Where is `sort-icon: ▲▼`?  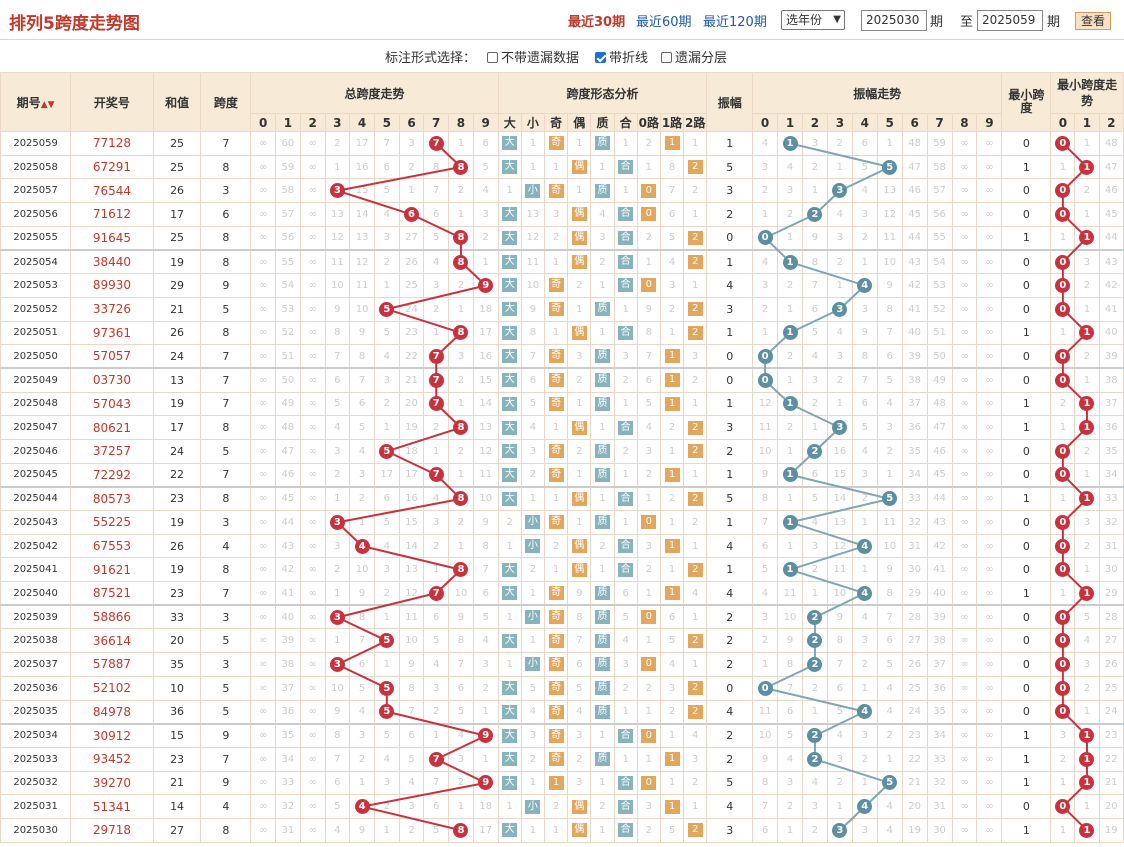
sort-icon: ▲▼ is located at coordinates (47, 104).